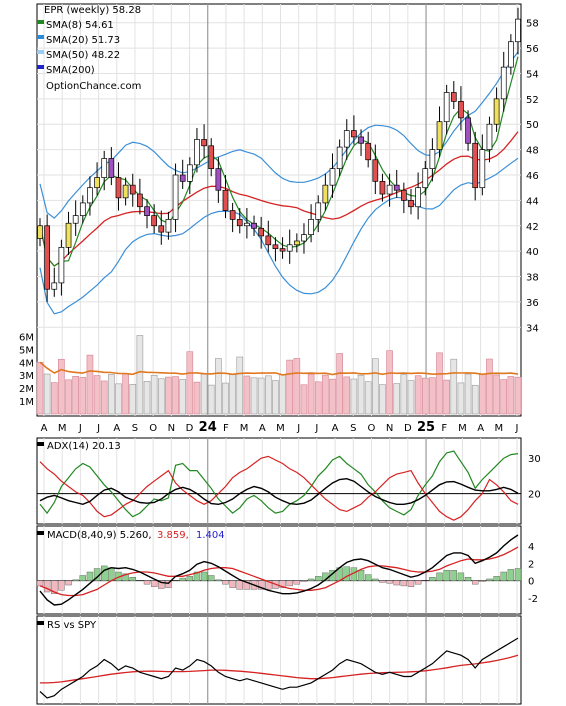 The width and height of the screenshot is (566, 706). What do you see at coordinates (532, 24) in the screenshot?
I see `price-tick-label: 58` at bounding box center [532, 24].